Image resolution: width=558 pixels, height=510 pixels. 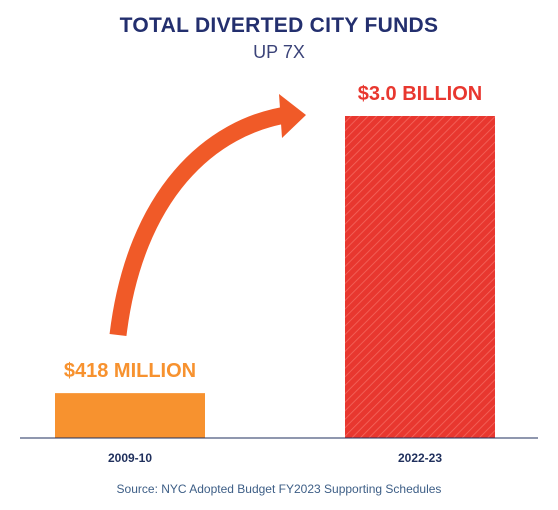 What do you see at coordinates (130, 371) in the screenshot?
I see `data-label-2009-10: $418 MILLION` at bounding box center [130, 371].